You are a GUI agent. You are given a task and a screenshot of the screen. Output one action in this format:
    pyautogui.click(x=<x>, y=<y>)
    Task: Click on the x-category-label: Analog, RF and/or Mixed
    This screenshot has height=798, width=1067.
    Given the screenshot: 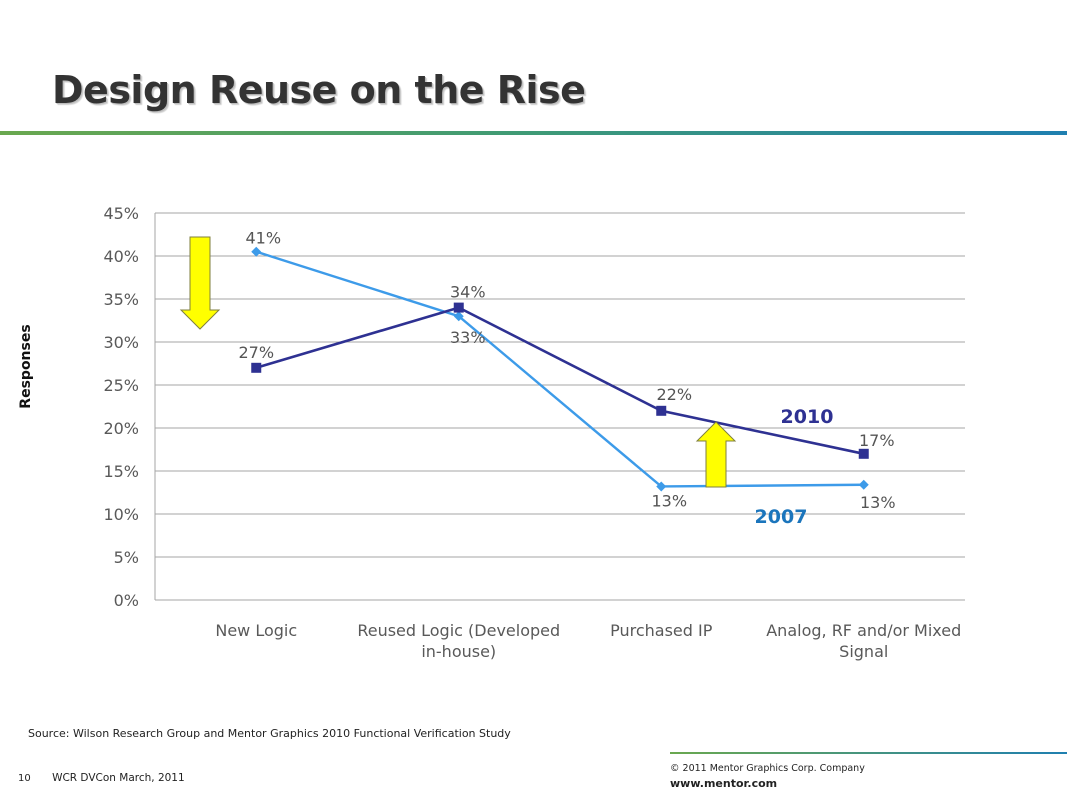 What is the action you would take?
    pyautogui.click(x=863, y=630)
    